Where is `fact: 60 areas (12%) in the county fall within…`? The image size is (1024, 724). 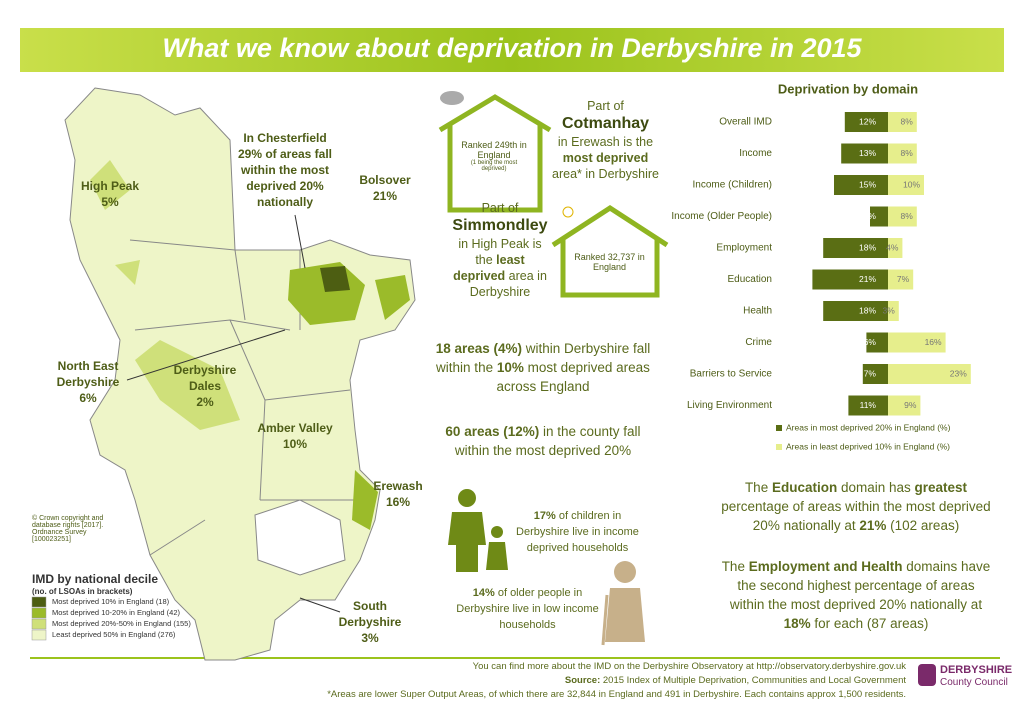 fact: 60 areas (12%) in the county fall within… is located at coordinates (543, 441).